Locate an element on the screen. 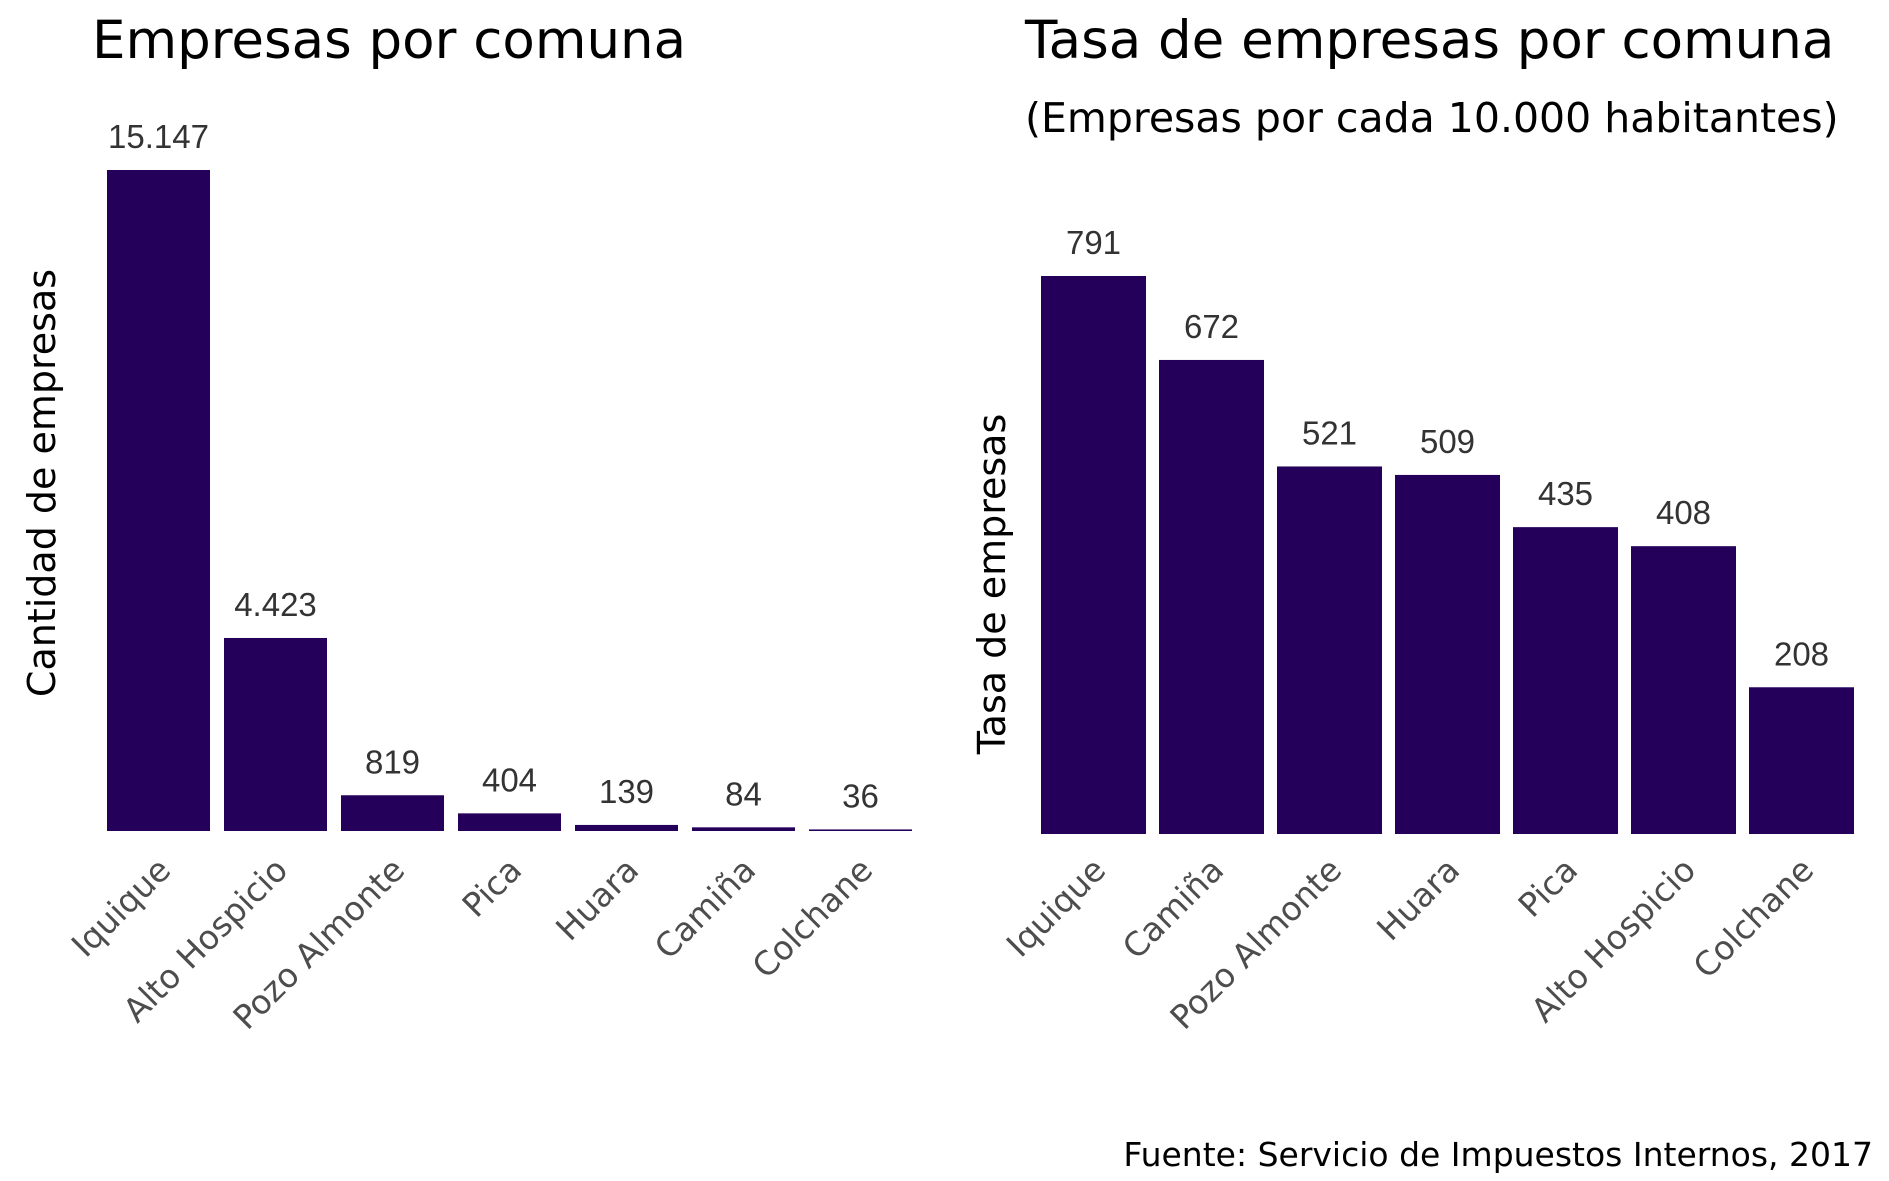 The height and width of the screenshot is (1181, 1889). chart-title: Empresas por comuna is located at coordinates (389, 40).